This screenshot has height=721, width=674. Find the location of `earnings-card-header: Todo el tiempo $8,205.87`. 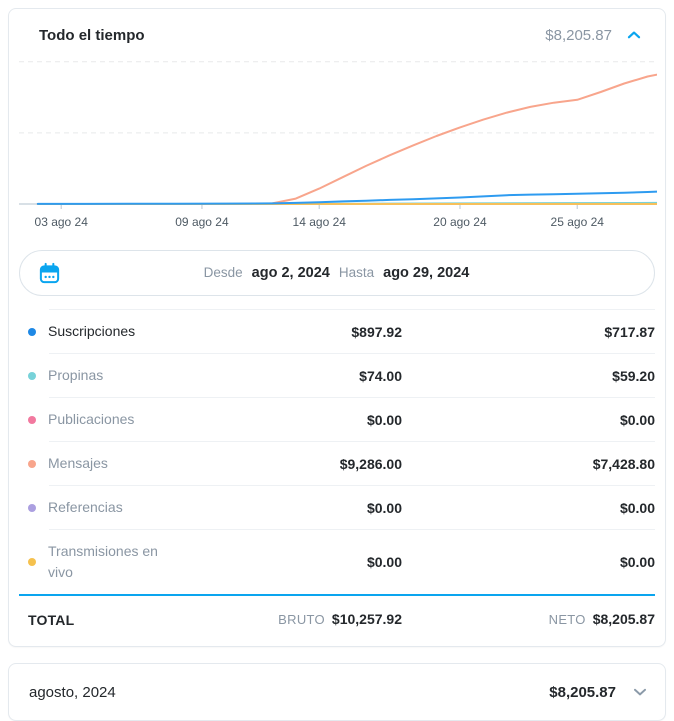

earnings-card-header: Todo el tiempo $8,205.87 is located at coordinates (337, 31).